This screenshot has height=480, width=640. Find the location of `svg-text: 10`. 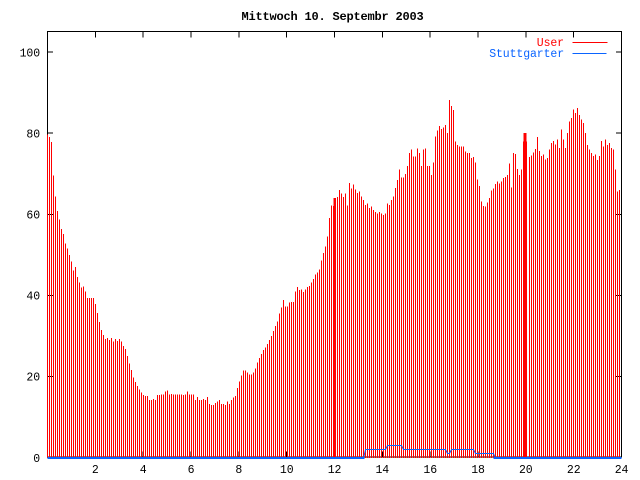

svg-text: 10 is located at coordinates (287, 470).